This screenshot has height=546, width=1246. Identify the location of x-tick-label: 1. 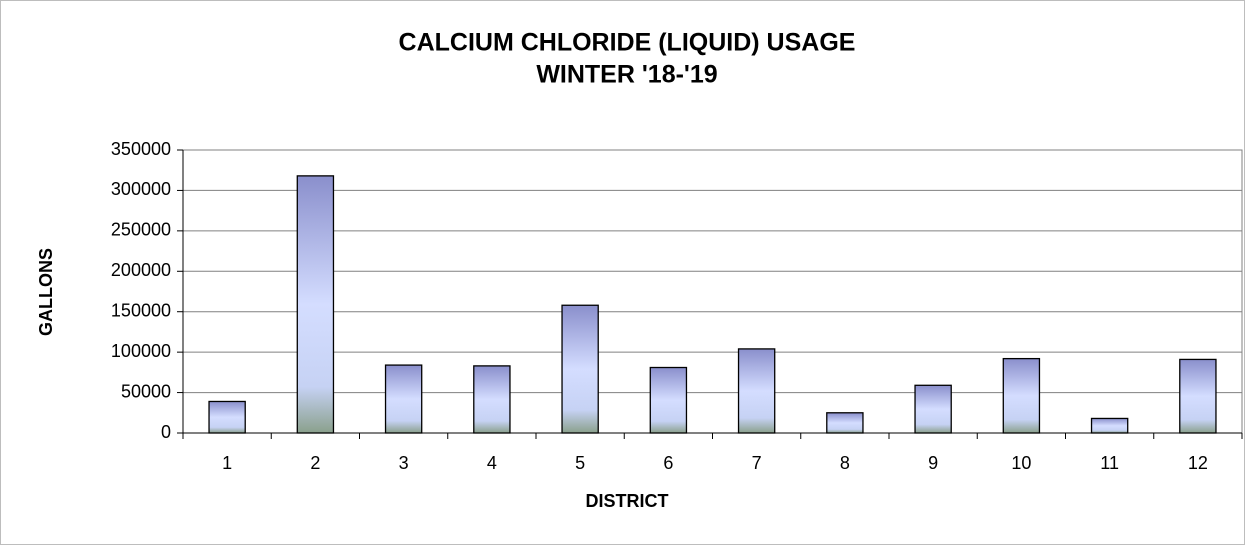
(227, 463).